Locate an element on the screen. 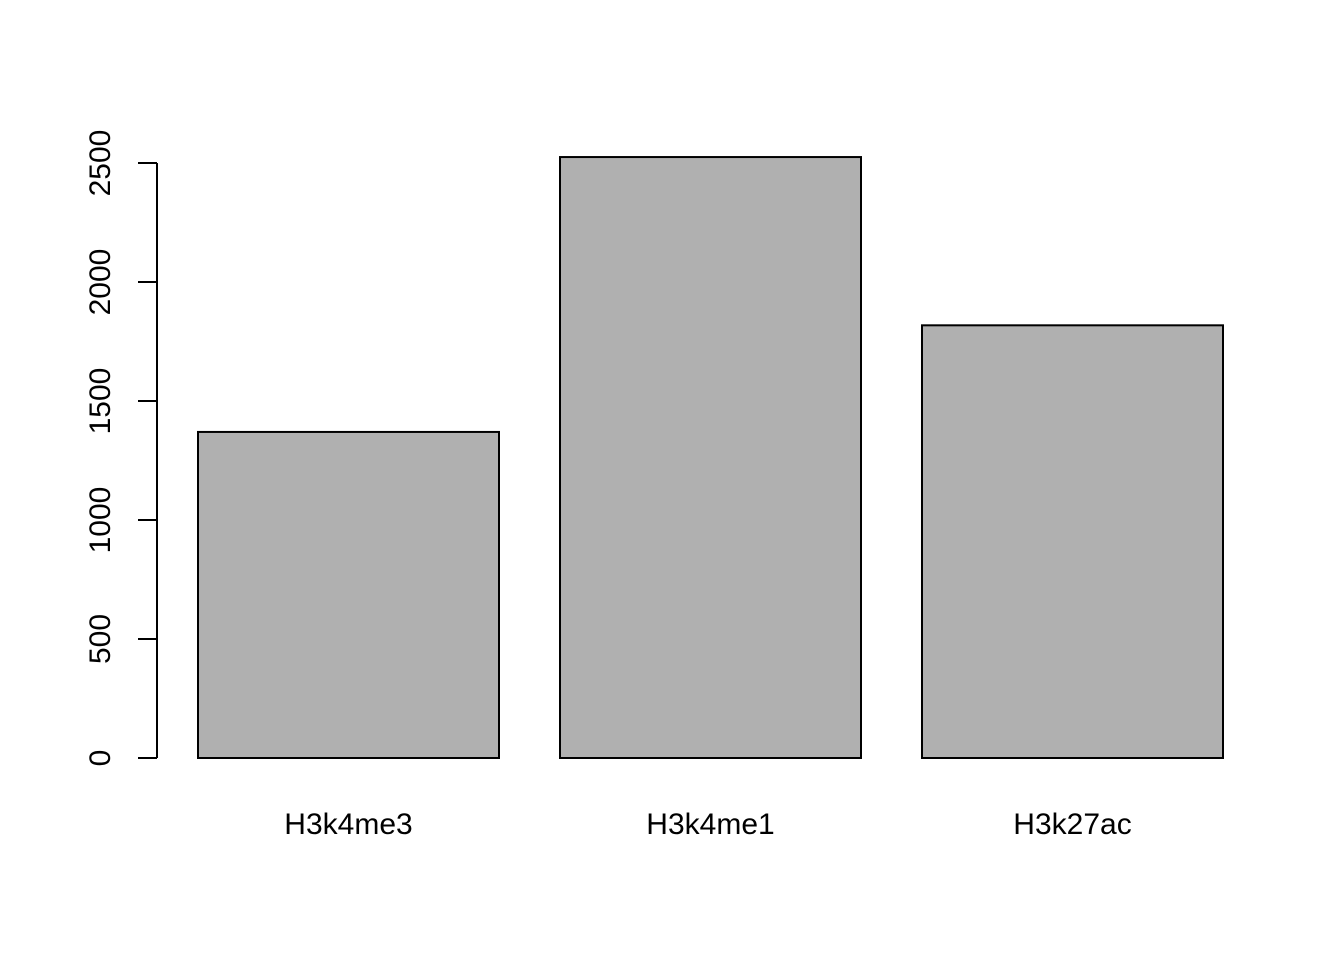 This screenshot has height=960, width=1344. y-tick-label-1000: 1000 is located at coordinates (100, 520).